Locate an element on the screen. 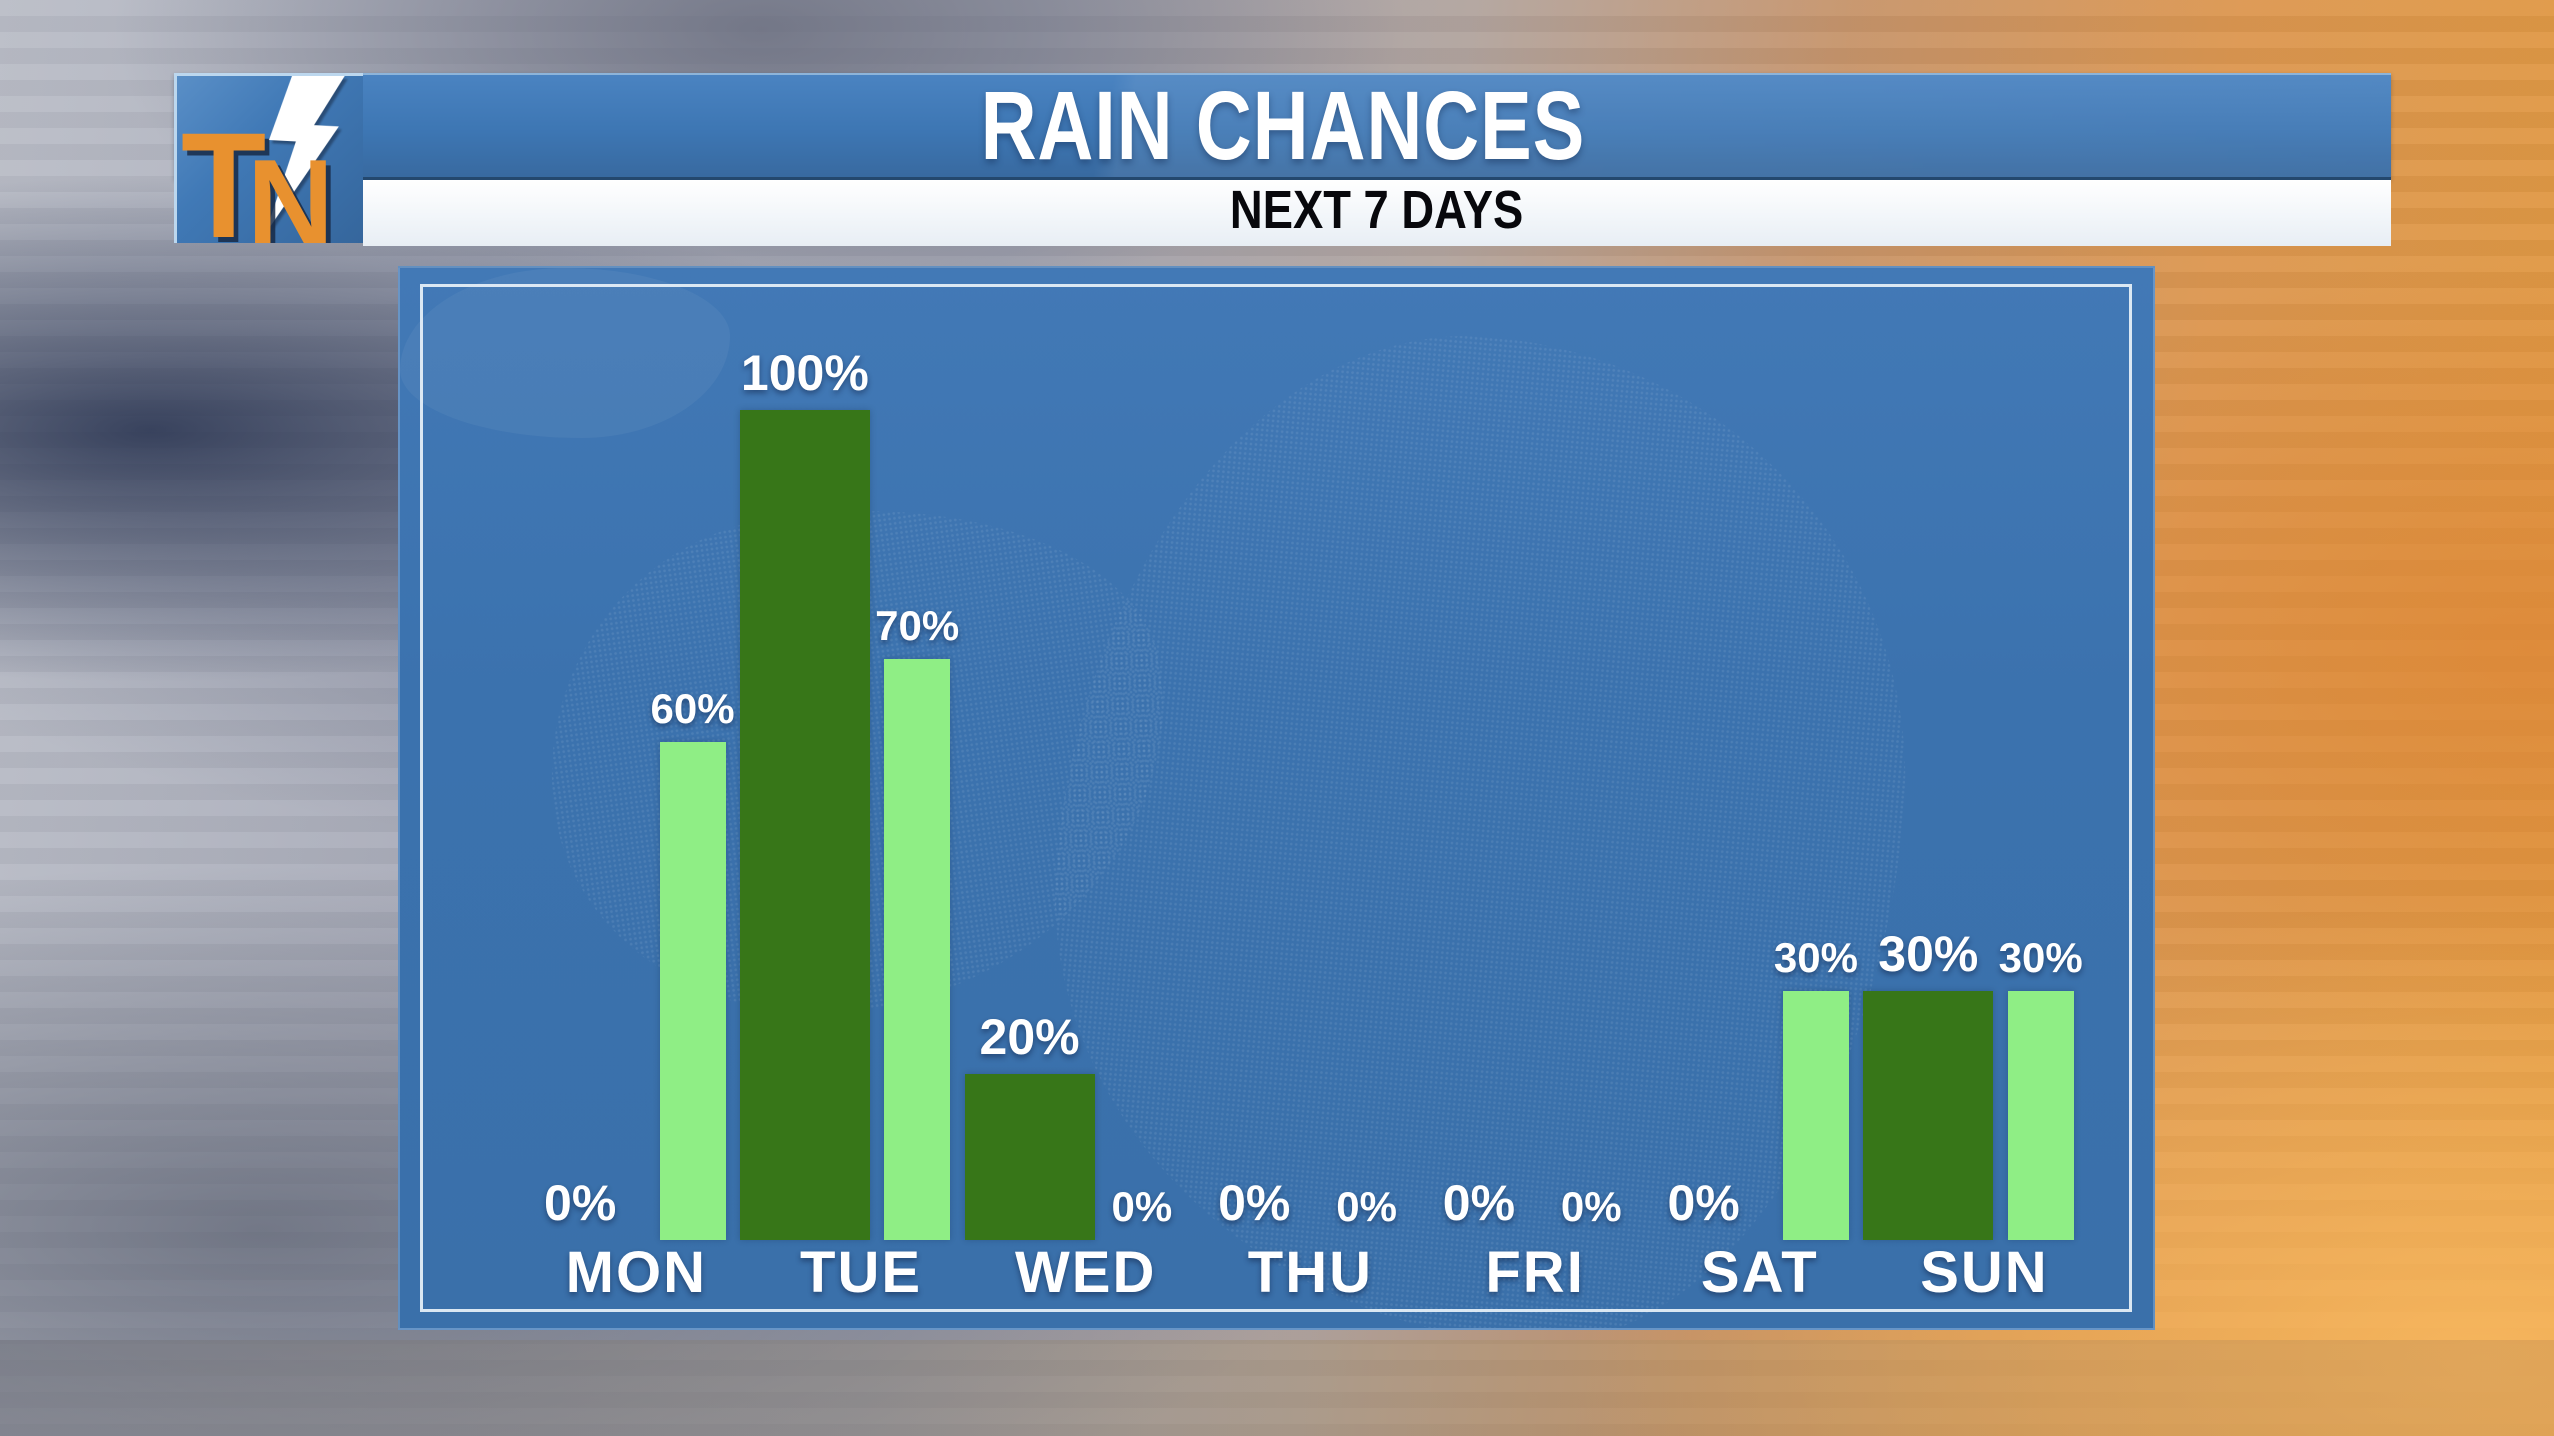 This screenshot has height=1436, width=2554. header-sheen is located at coordinates (1282, 127).